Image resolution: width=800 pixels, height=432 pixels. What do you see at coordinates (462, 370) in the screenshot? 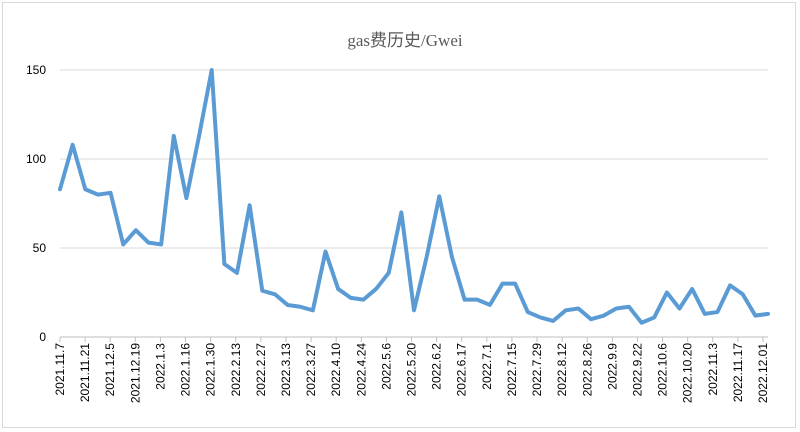
I see `x-tick-label: 2022.6.17` at bounding box center [462, 370].